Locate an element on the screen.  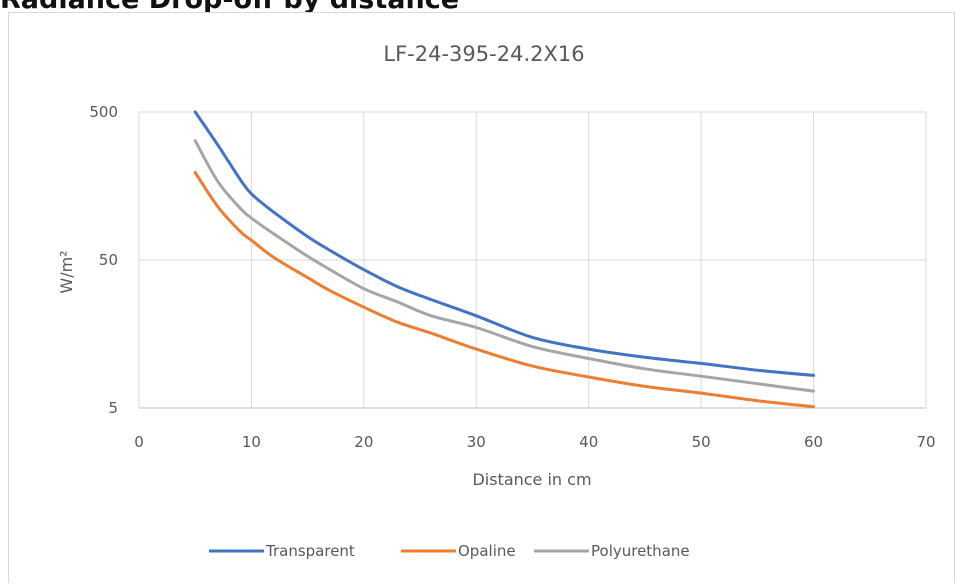
x-tick-label: 60 is located at coordinates (813, 442).